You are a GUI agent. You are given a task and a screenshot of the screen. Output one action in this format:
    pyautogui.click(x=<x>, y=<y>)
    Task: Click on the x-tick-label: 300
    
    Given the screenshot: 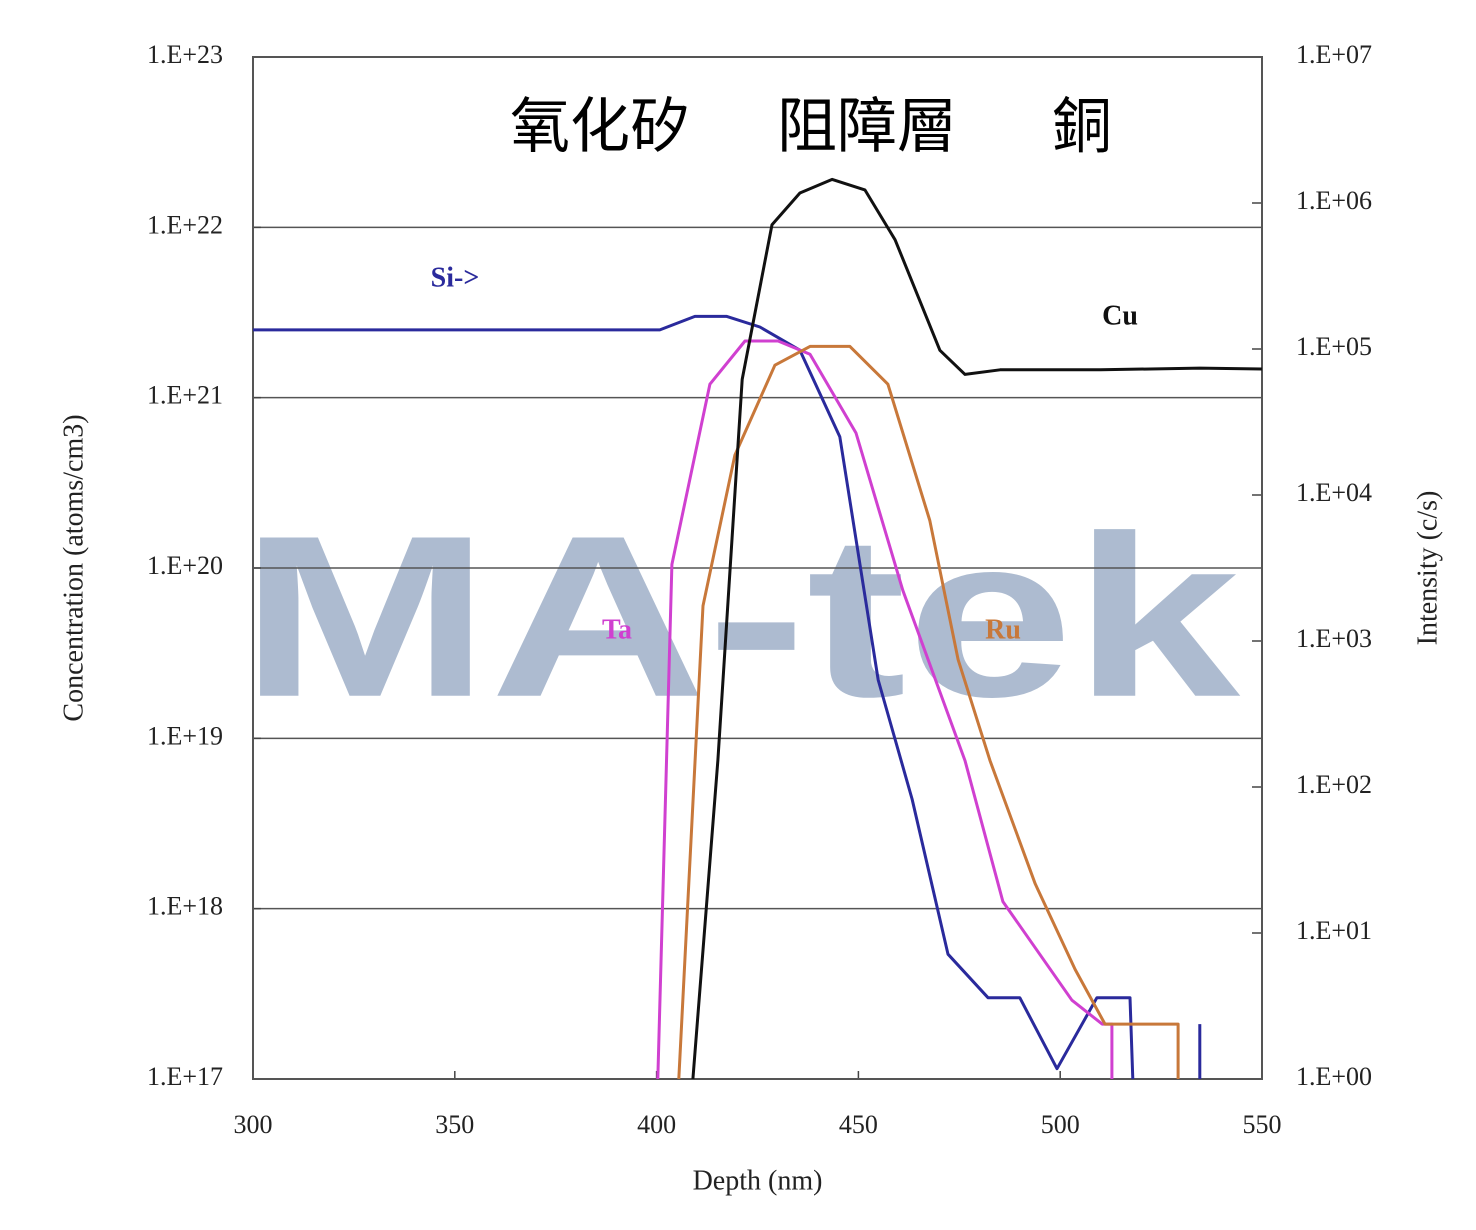 What is the action you would take?
    pyautogui.click(x=253, y=1124)
    